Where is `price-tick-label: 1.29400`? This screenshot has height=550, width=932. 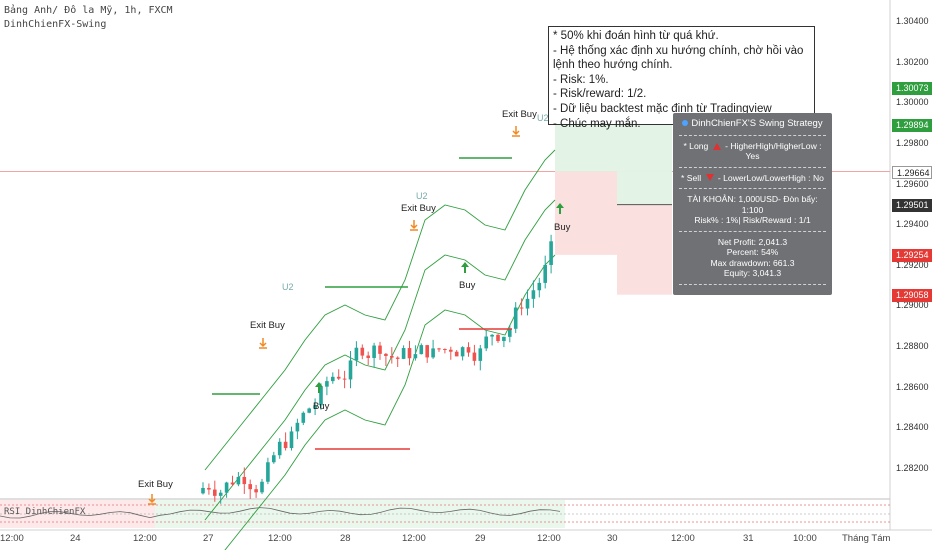 price-tick-label: 1.29400 is located at coordinates (912, 224).